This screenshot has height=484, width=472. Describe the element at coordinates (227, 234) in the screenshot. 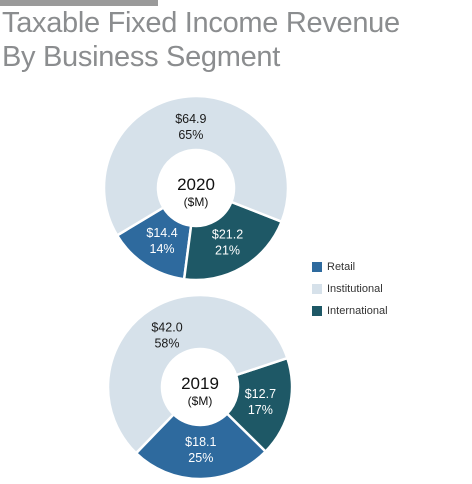

I see `slice-2020-international-value-label: $21.2` at that location.